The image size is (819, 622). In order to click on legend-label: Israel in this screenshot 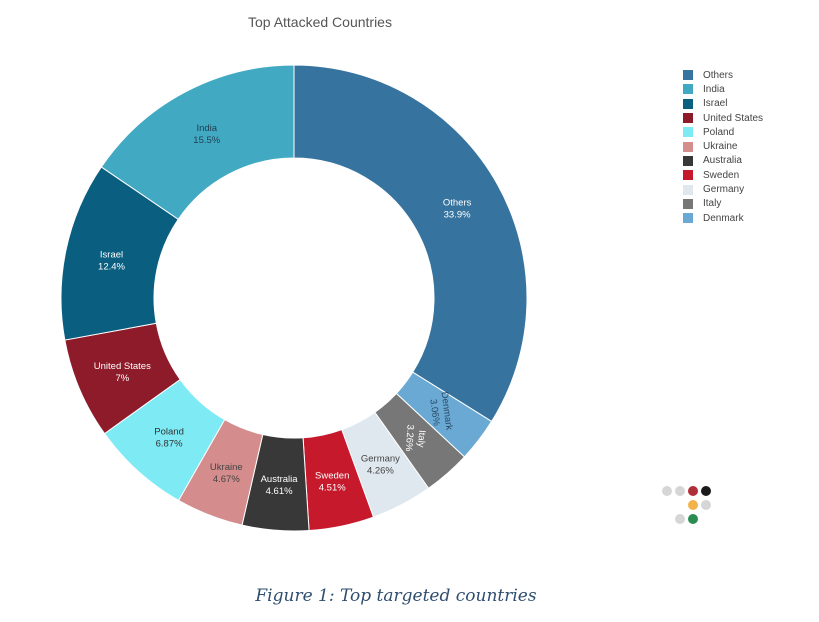, I will do `click(715, 104)`.